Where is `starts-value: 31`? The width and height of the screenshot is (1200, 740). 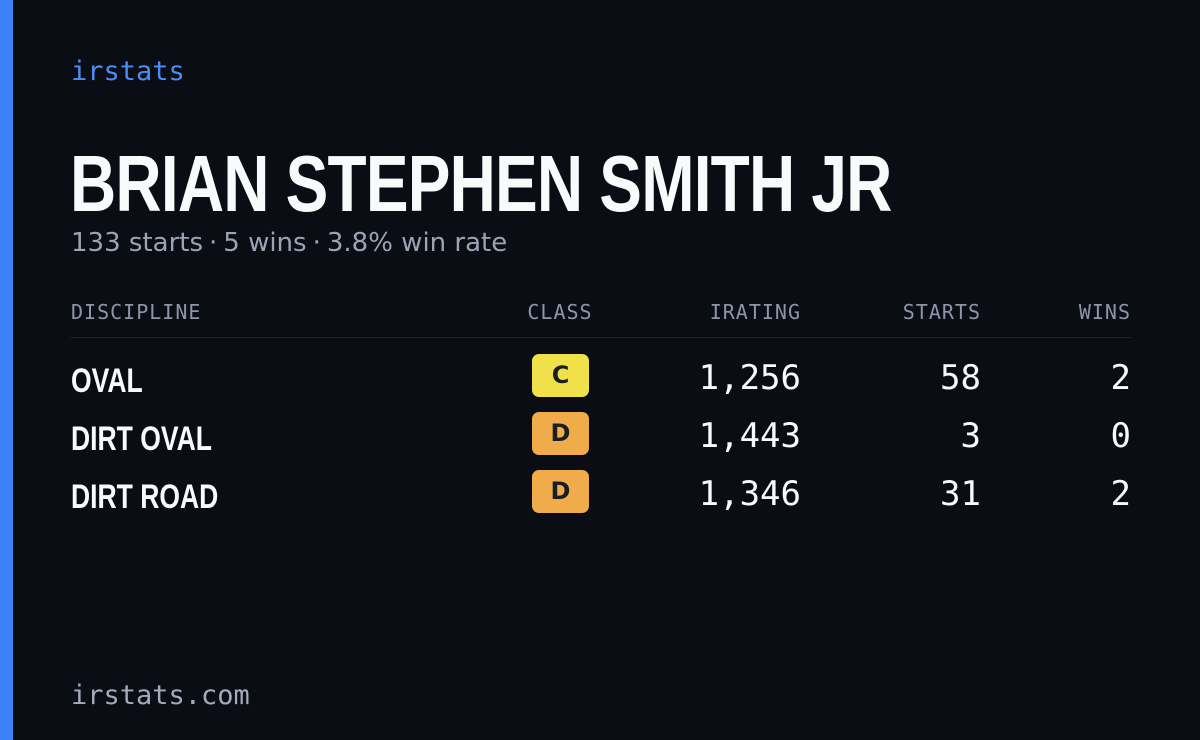 starts-value: 31 is located at coordinates (960, 494).